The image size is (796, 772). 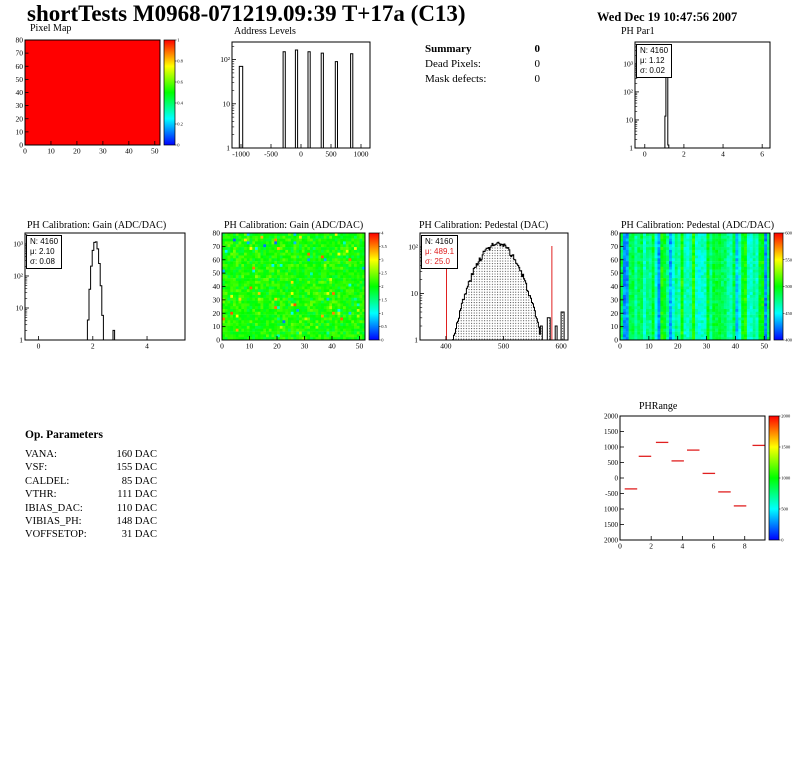 I want to click on y-tick-label: 1500, so click(x=611, y=432).